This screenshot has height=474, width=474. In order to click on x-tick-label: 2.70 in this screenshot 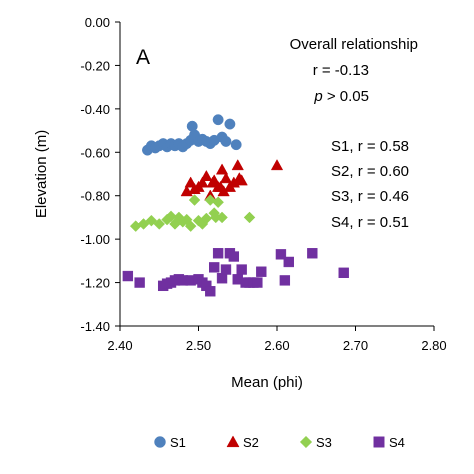, I will do `click(355, 345)`.